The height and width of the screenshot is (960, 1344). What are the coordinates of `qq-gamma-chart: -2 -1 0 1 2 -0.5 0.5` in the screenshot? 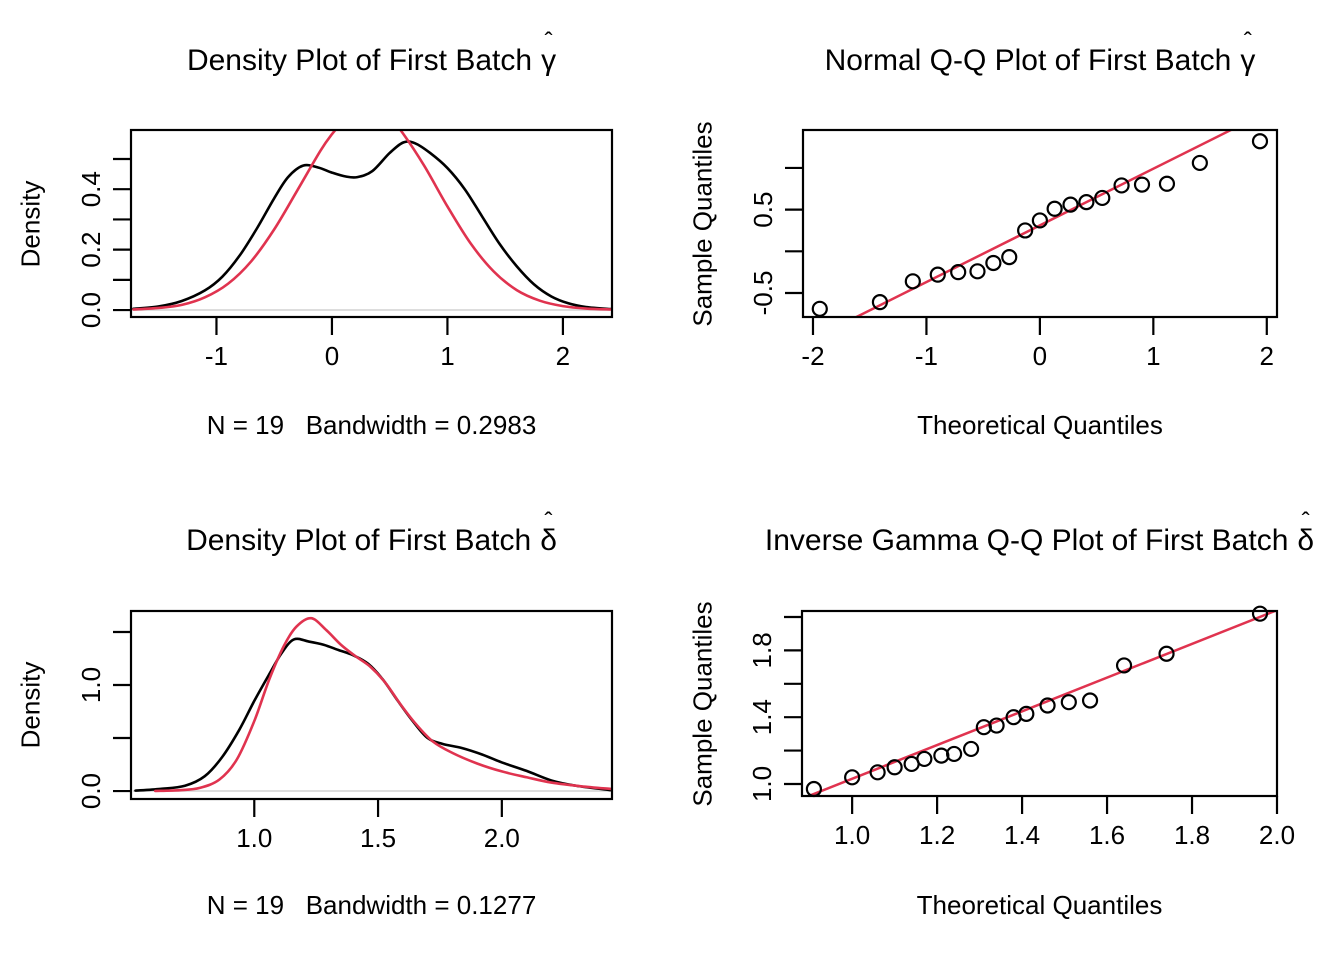 It's located at (1013, 249).